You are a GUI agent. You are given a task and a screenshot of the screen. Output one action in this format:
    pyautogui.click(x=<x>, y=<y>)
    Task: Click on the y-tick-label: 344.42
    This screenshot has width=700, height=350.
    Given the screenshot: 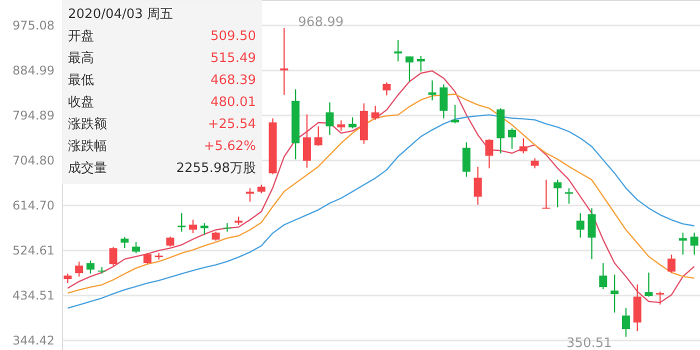 What is the action you would take?
    pyautogui.click(x=33, y=340)
    